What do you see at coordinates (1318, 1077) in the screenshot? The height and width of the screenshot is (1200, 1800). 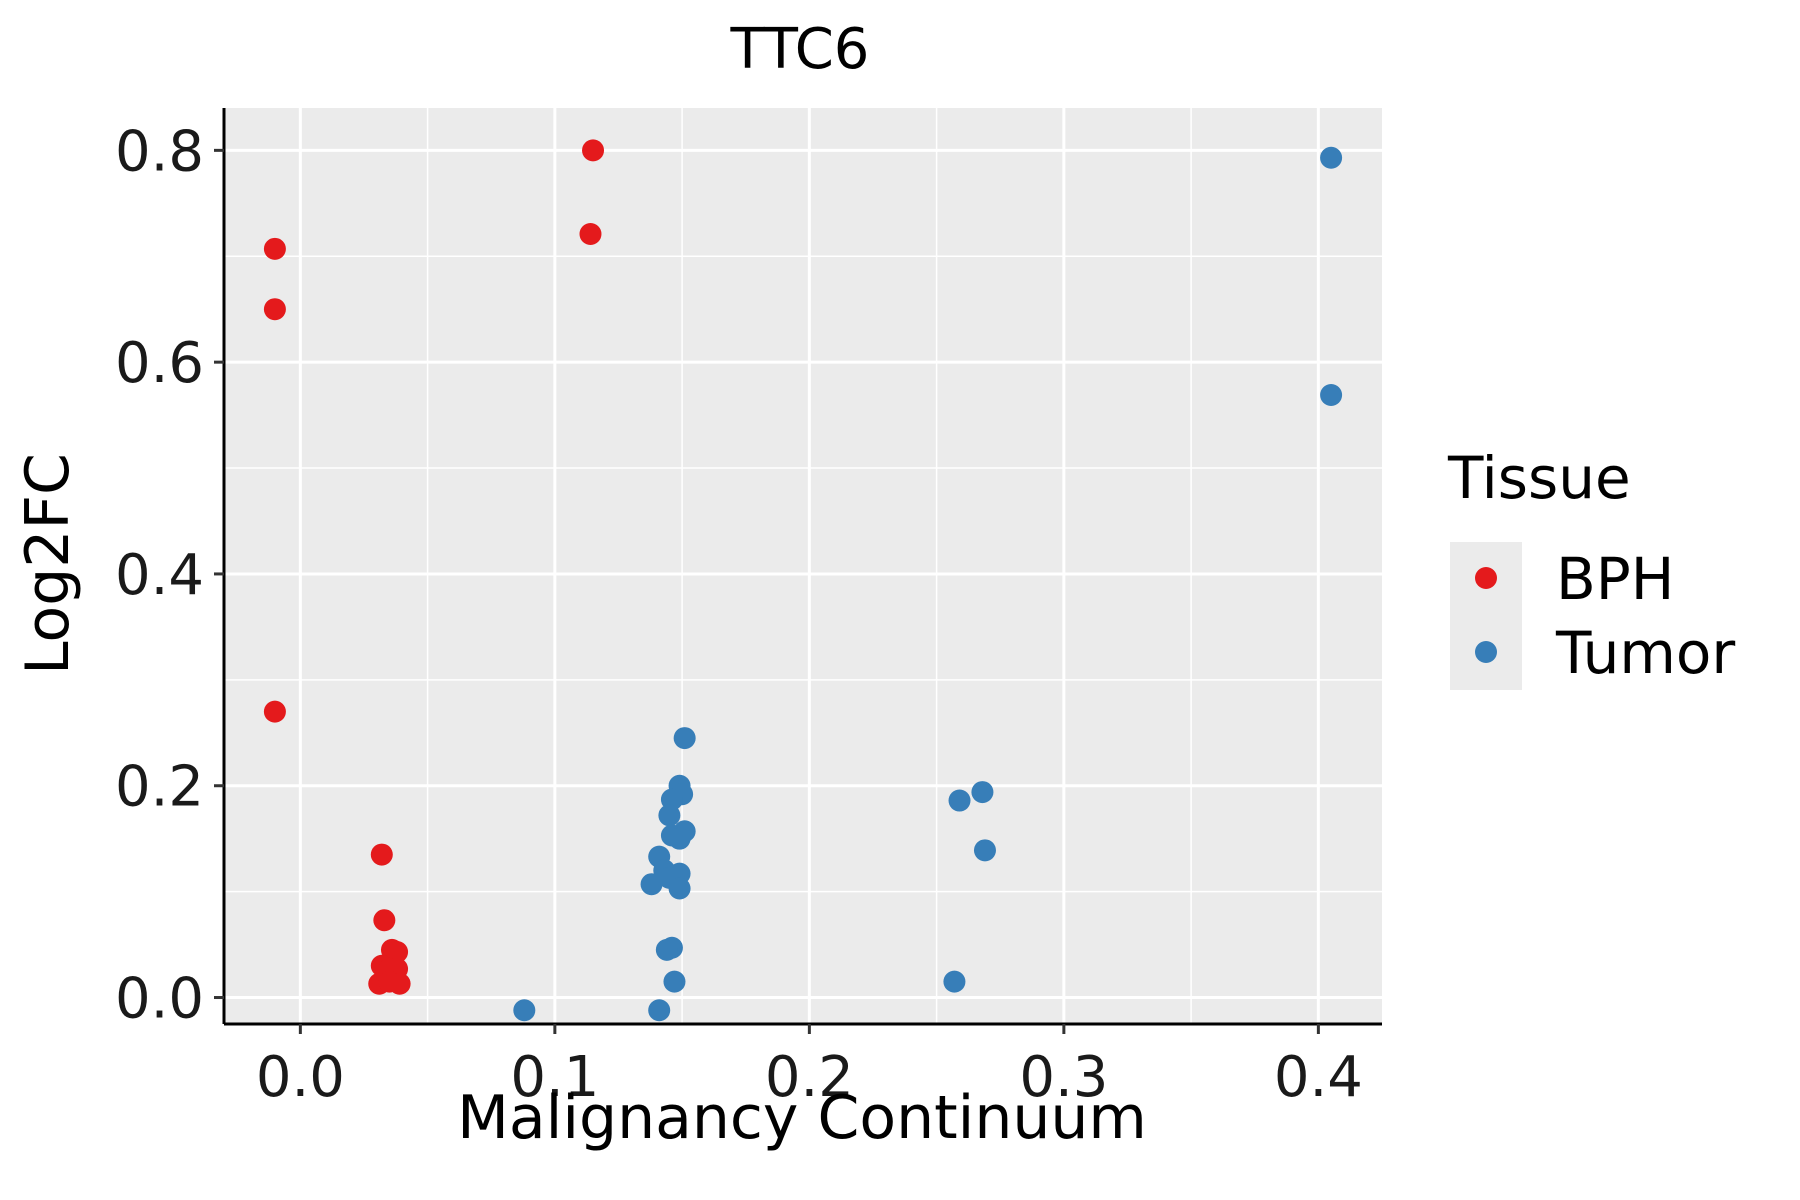 I see `x-tick-label: 0.4` at bounding box center [1318, 1077].